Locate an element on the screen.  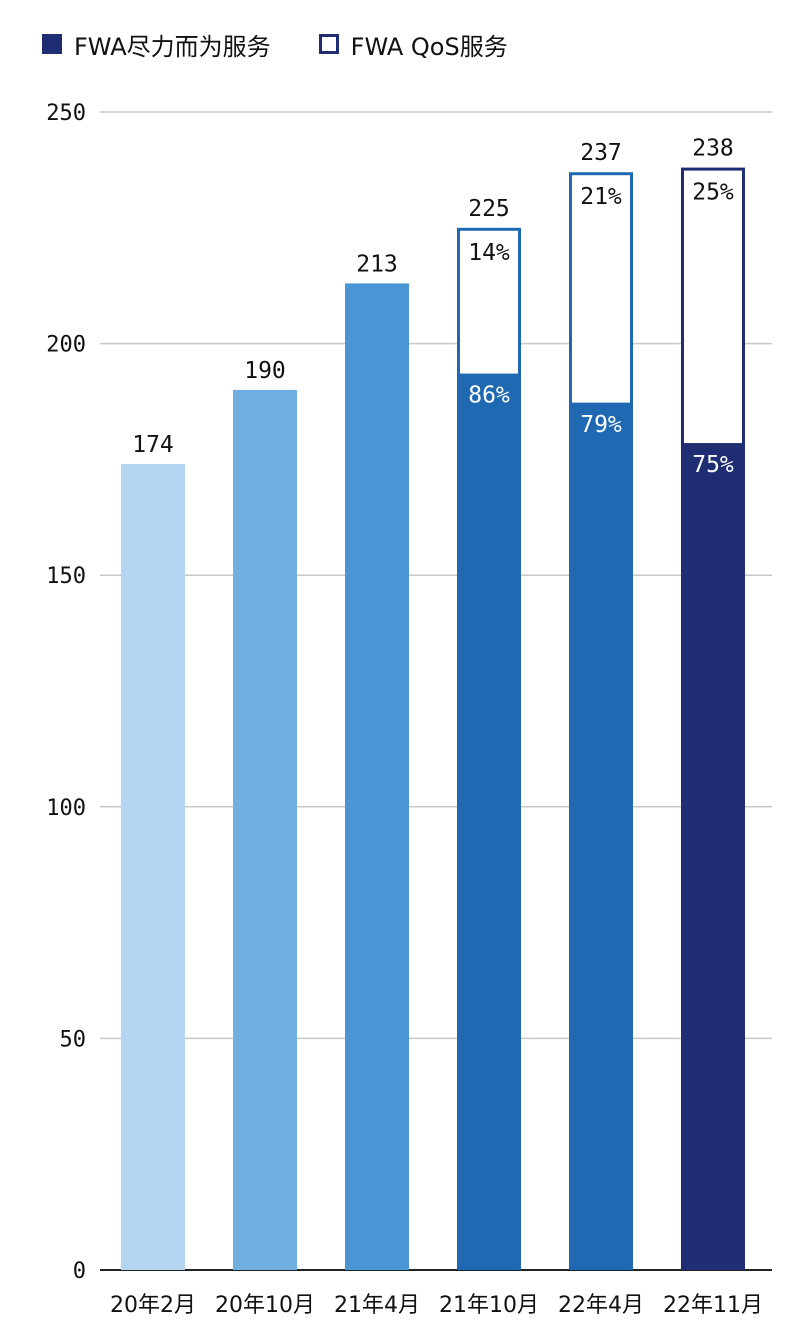
data-label-qos-share: 21% is located at coordinates (601, 197).